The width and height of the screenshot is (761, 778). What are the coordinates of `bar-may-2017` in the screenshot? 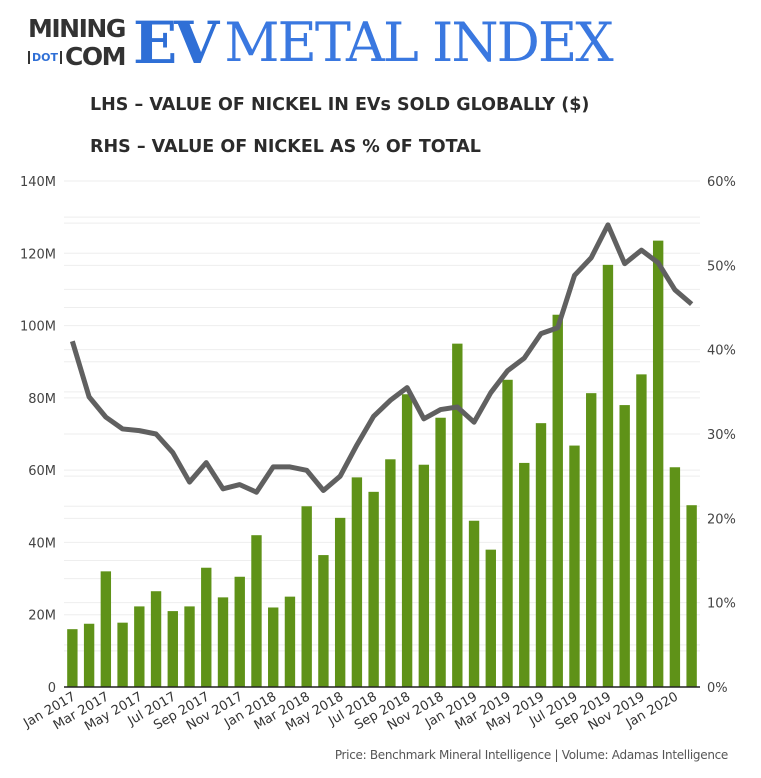 It's located at (139, 646).